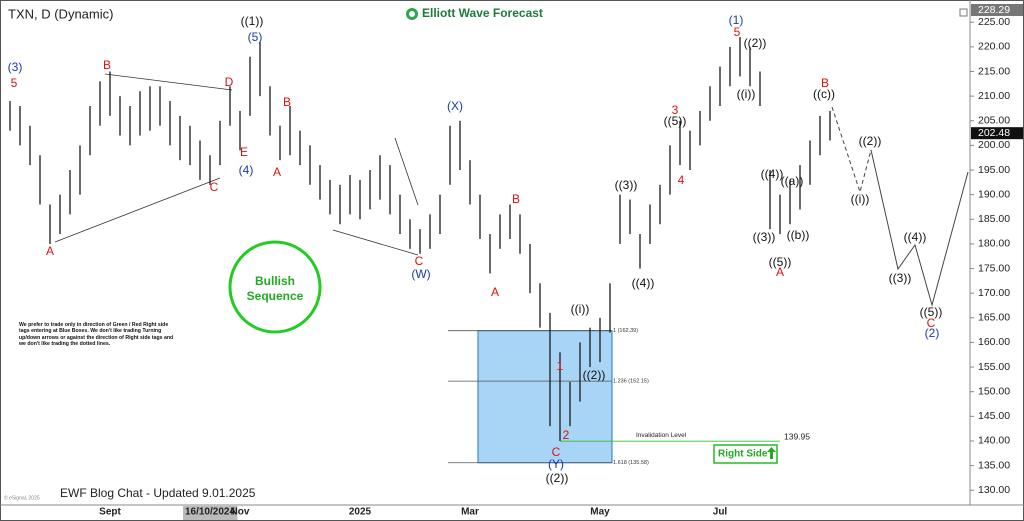  I want to click on trendlines, so click(236, 164).